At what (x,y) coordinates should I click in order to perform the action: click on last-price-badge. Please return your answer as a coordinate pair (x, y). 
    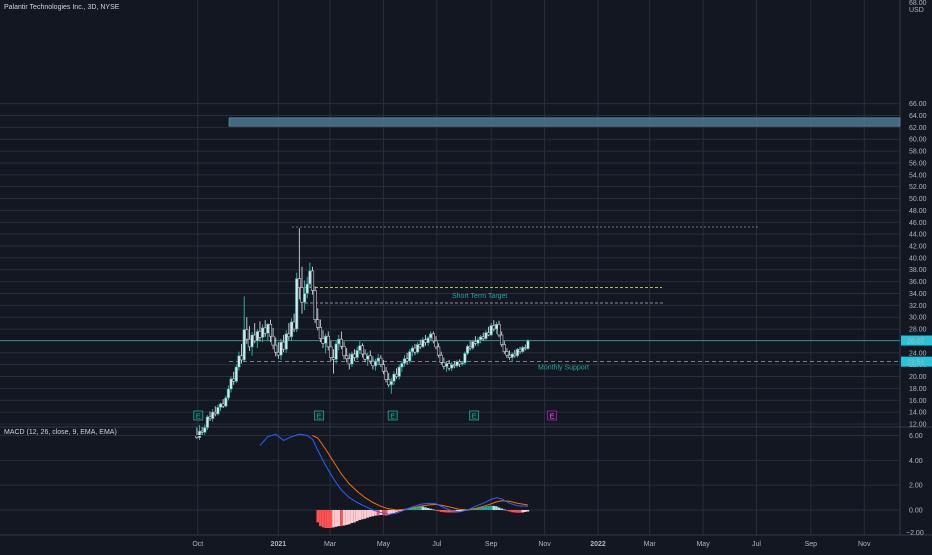
    Looking at the image, I should click on (916, 340).